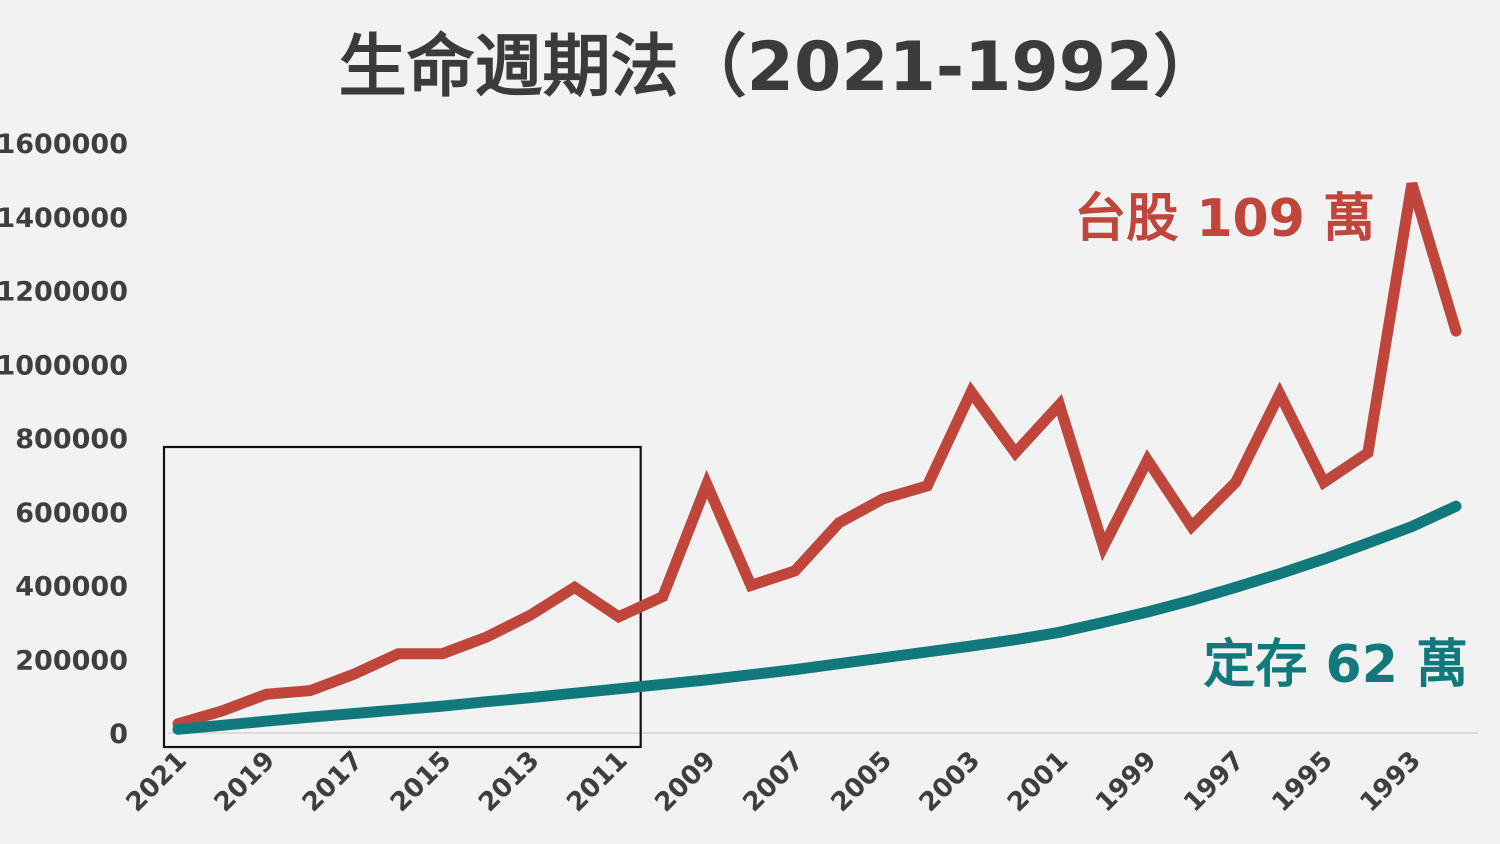 This screenshot has height=844, width=1500. What do you see at coordinates (421, 782) in the screenshot?
I see `x-tick-label: 2015` at bounding box center [421, 782].